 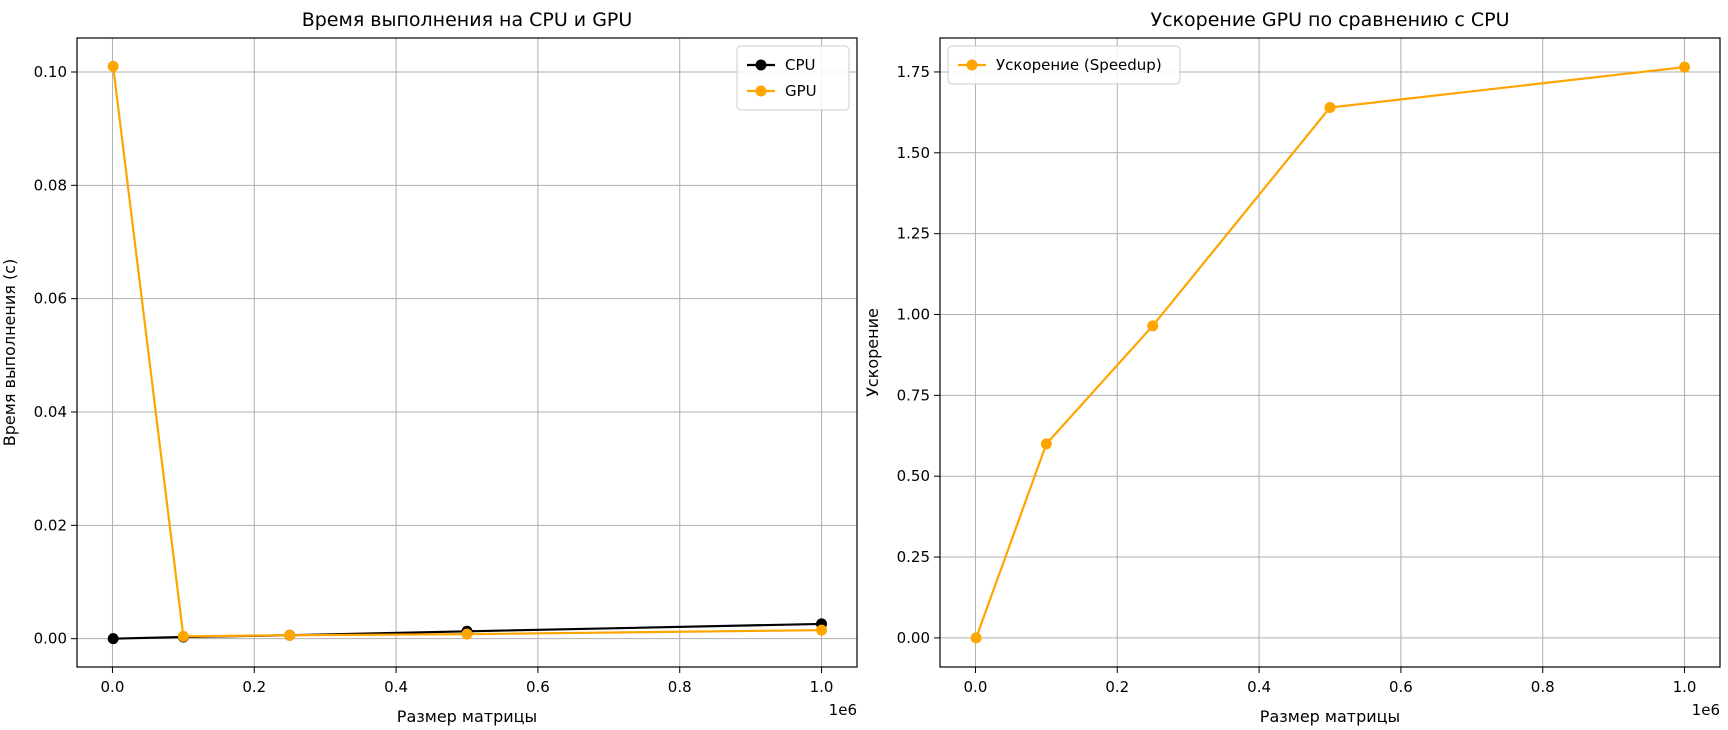 What do you see at coordinates (50, 525) in the screenshot?
I see `y-tick-label: 0.02` at bounding box center [50, 525].